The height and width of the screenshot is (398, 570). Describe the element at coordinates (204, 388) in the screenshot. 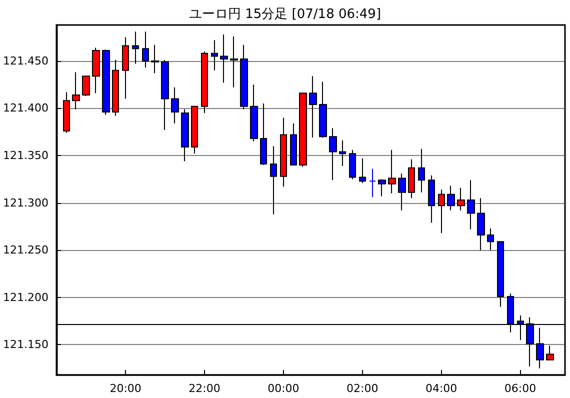

I see `x-tick-label: 22:00` at that location.